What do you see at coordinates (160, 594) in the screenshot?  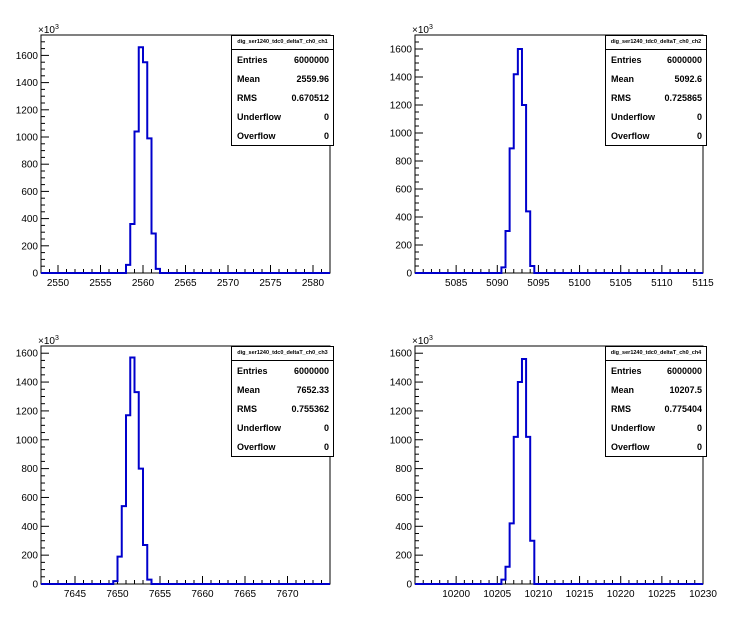 I see `x-tick-label: 7655` at bounding box center [160, 594].